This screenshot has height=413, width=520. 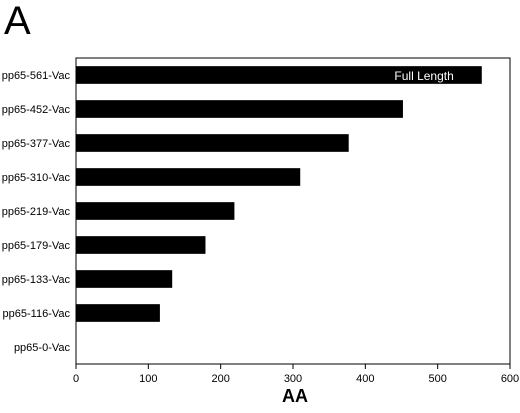 I want to click on category-label: pp65-219-Vac, so click(x=36, y=212).